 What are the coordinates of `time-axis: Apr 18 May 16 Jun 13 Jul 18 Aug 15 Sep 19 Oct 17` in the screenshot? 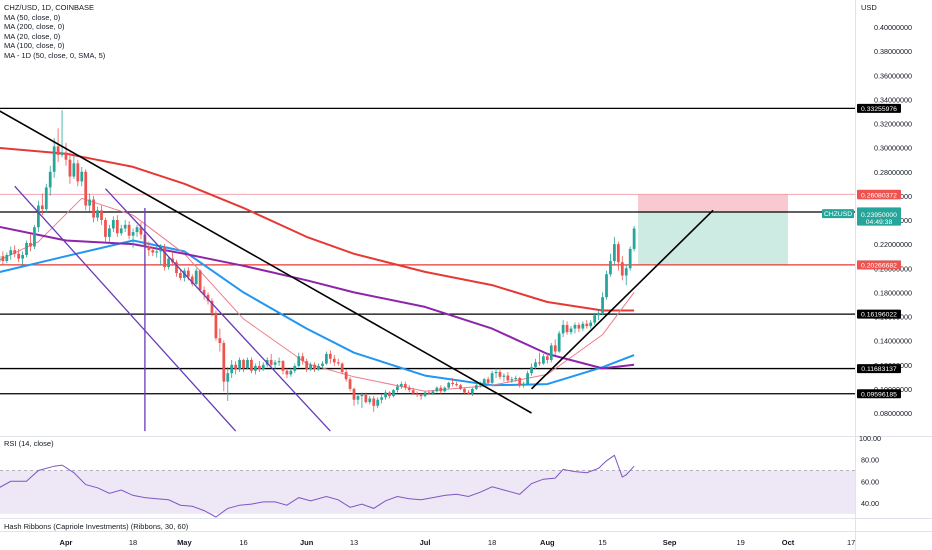 It's located at (458, 542).